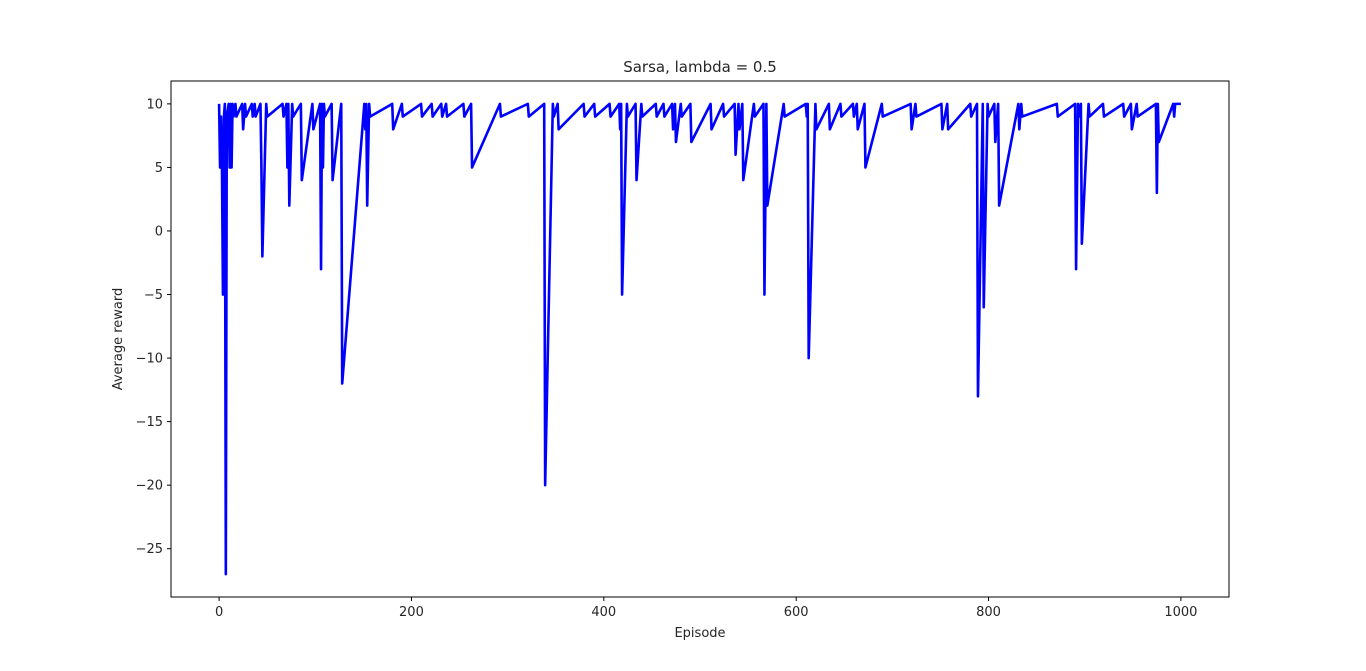  I want to click on chart-title: Sarsa, lambda = 0.5, so click(700, 67).